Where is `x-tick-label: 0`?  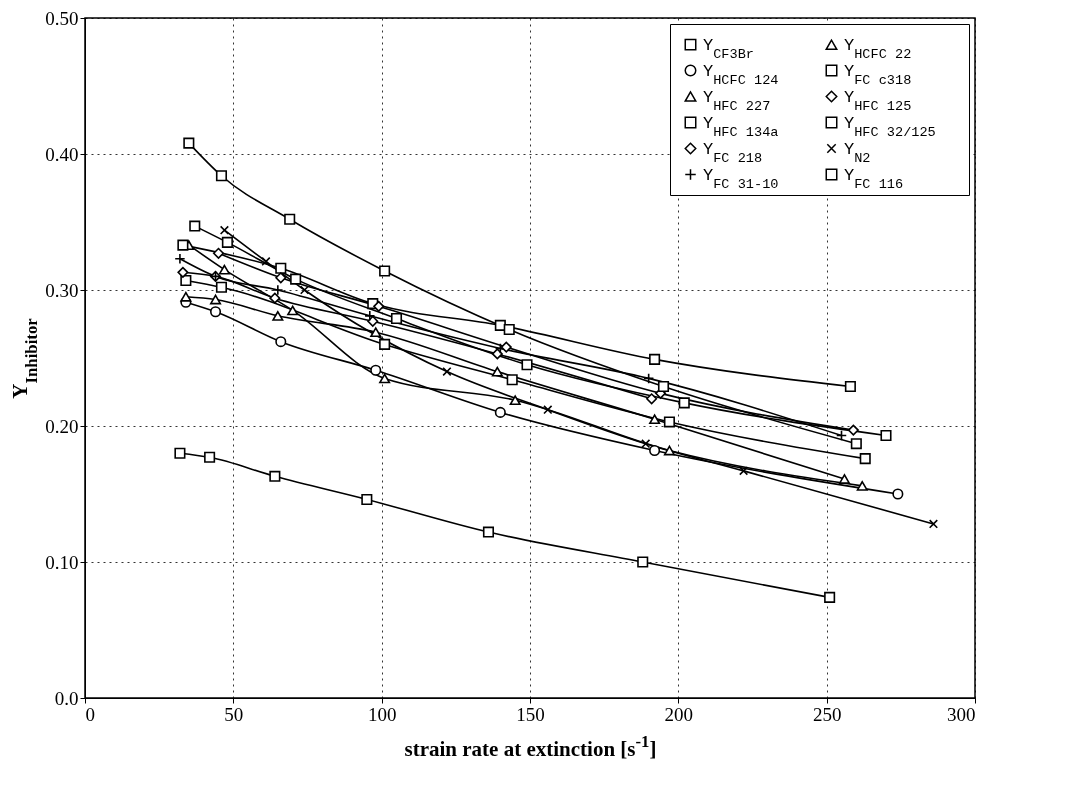
x-tick-label: 0 is located at coordinates (90, 714).